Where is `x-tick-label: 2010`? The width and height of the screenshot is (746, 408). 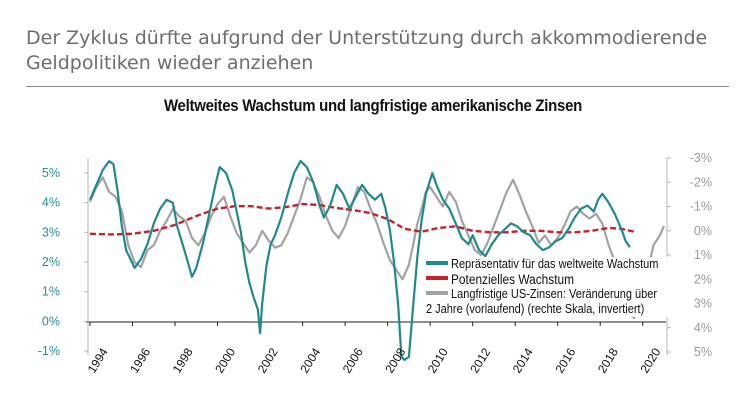
x-tick-label: 2010 is located at coordinates (438, 360).